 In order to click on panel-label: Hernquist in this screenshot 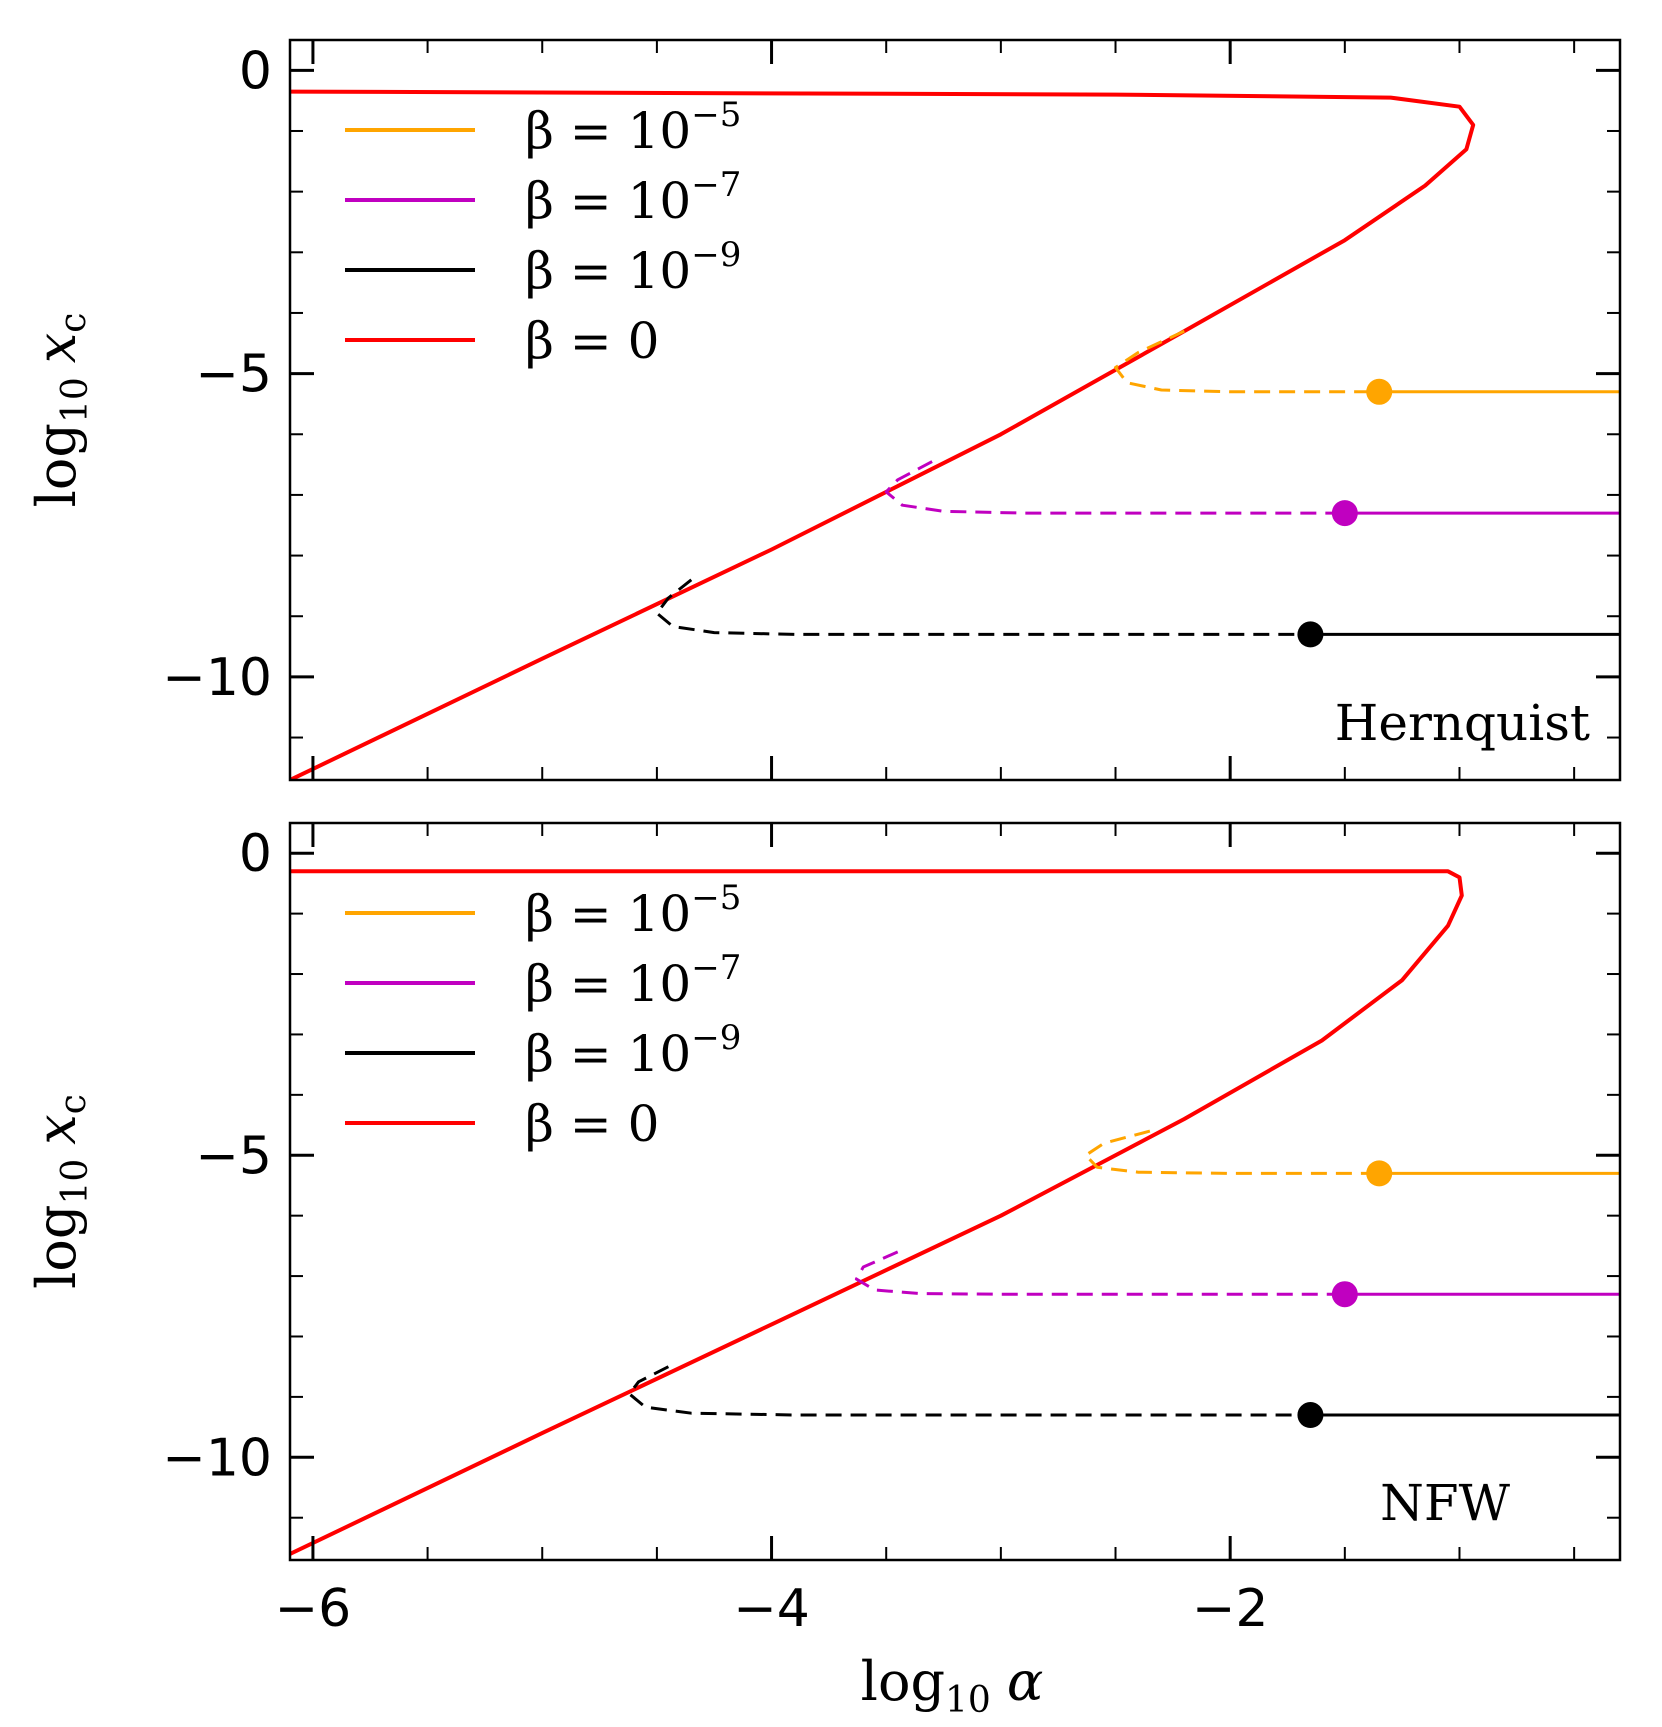, I will do `click(1462, 723)`.